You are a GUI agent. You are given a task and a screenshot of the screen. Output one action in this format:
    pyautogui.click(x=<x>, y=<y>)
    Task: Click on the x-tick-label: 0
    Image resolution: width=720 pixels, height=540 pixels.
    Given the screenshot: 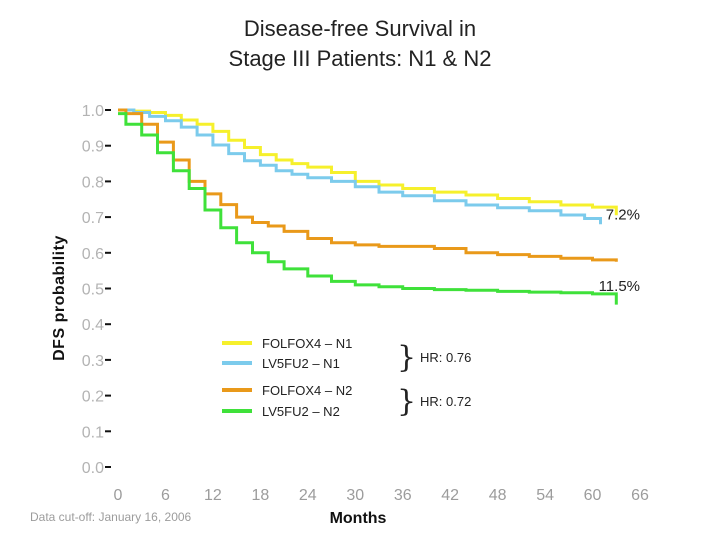 What is the action you would take?
    pyautogui.click(x=118, y=495)
    